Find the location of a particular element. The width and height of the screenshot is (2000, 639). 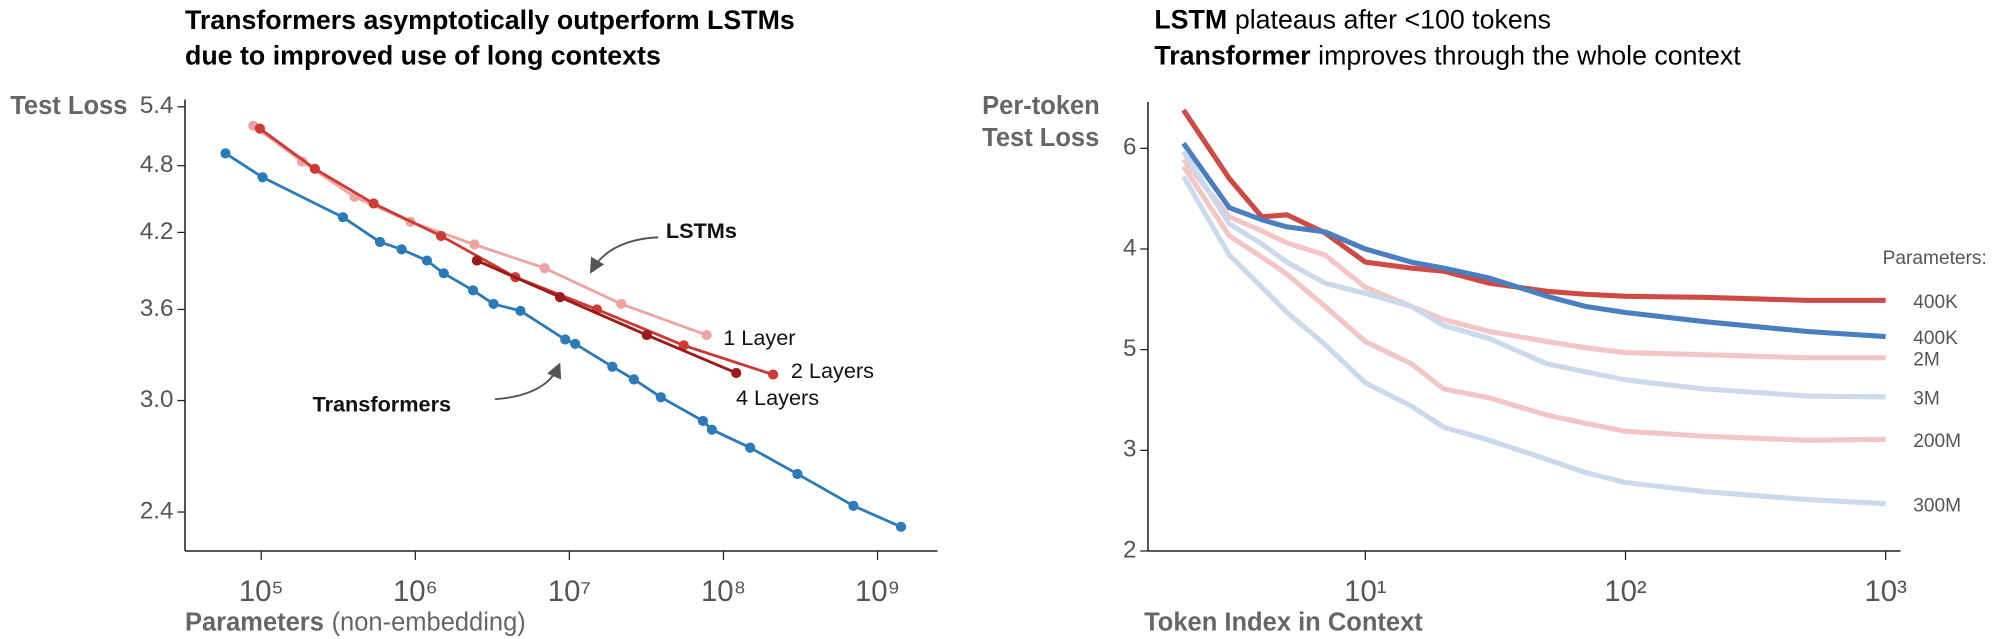

y-axis-label: Per-token is located at coordinates (1041, 106).